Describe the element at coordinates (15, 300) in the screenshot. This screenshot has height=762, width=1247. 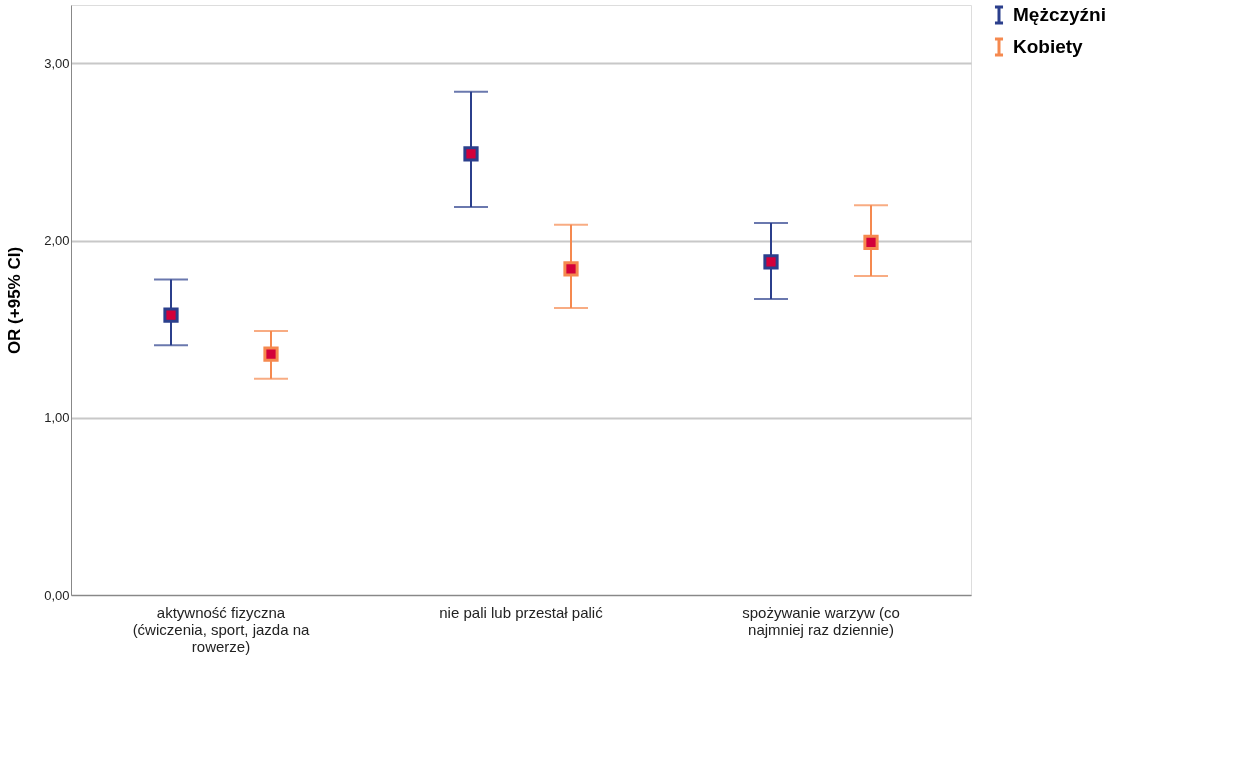
I see `y-axis-title: OR (+95% CI)` at that location.